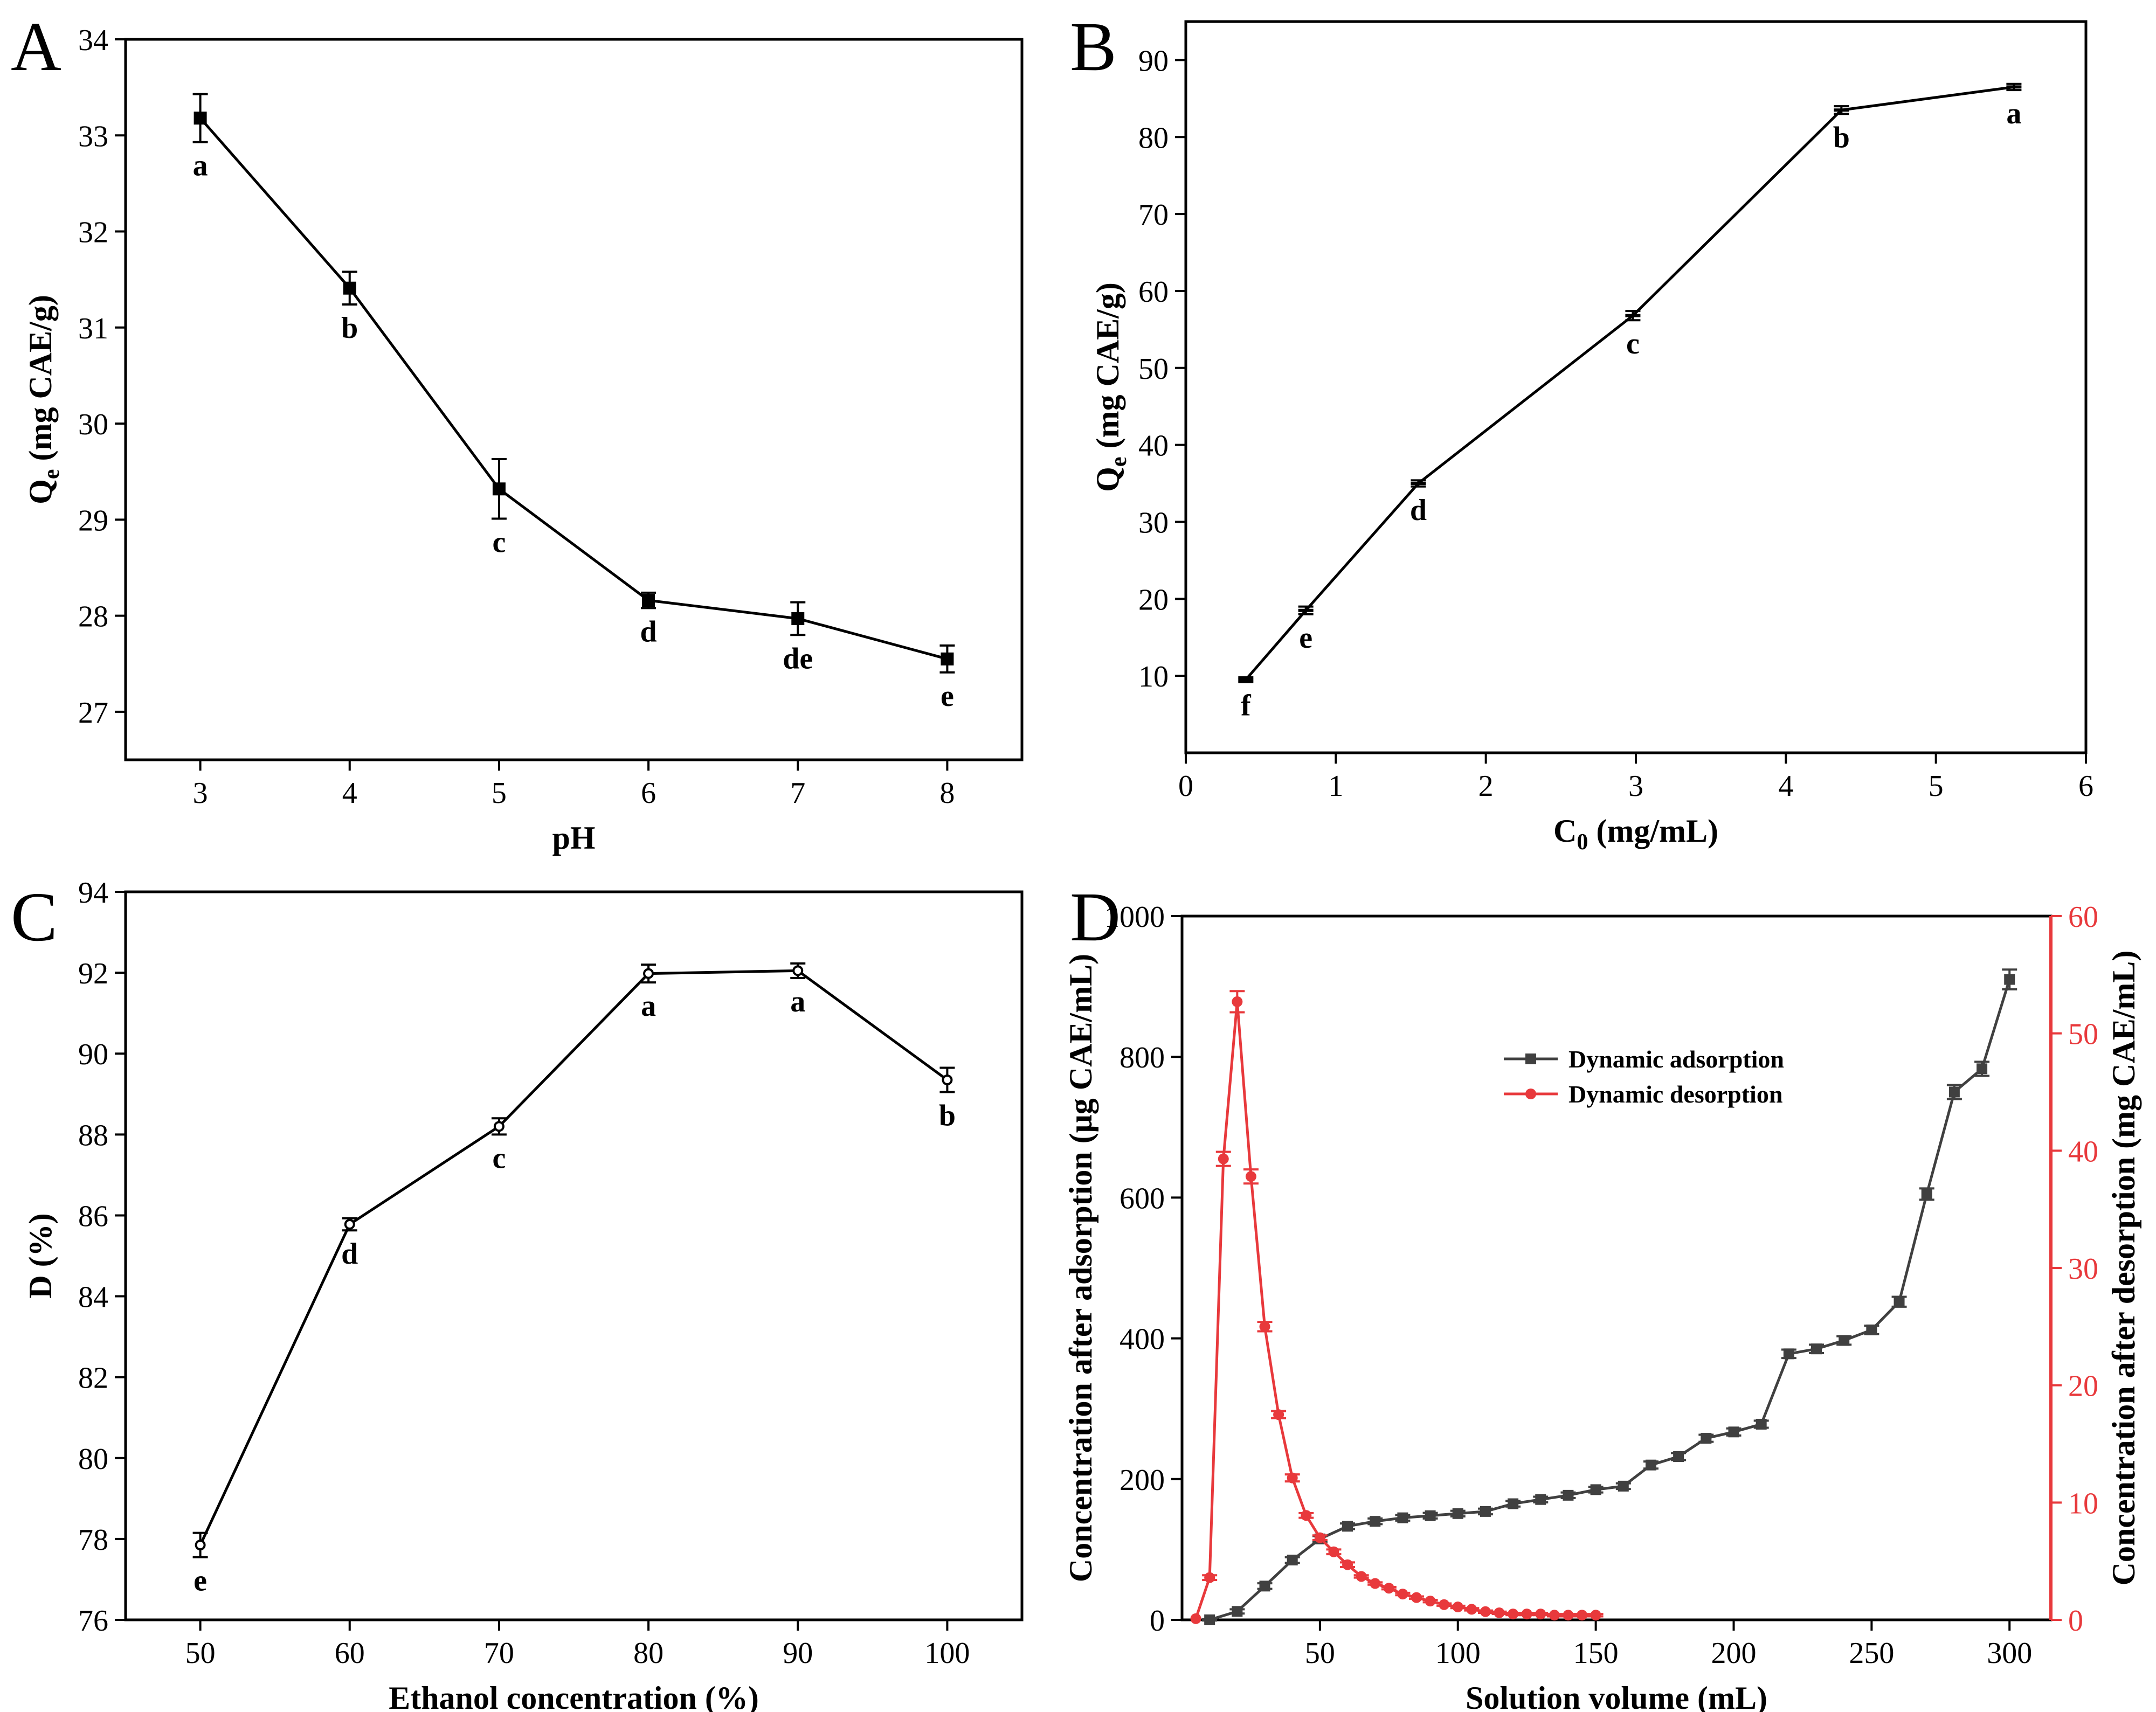 This screenshot has width=2156, height=1712. Describe the element at coordinates (200, 1654) in the screenshot. I see `x-tick-label: 50` at that location.